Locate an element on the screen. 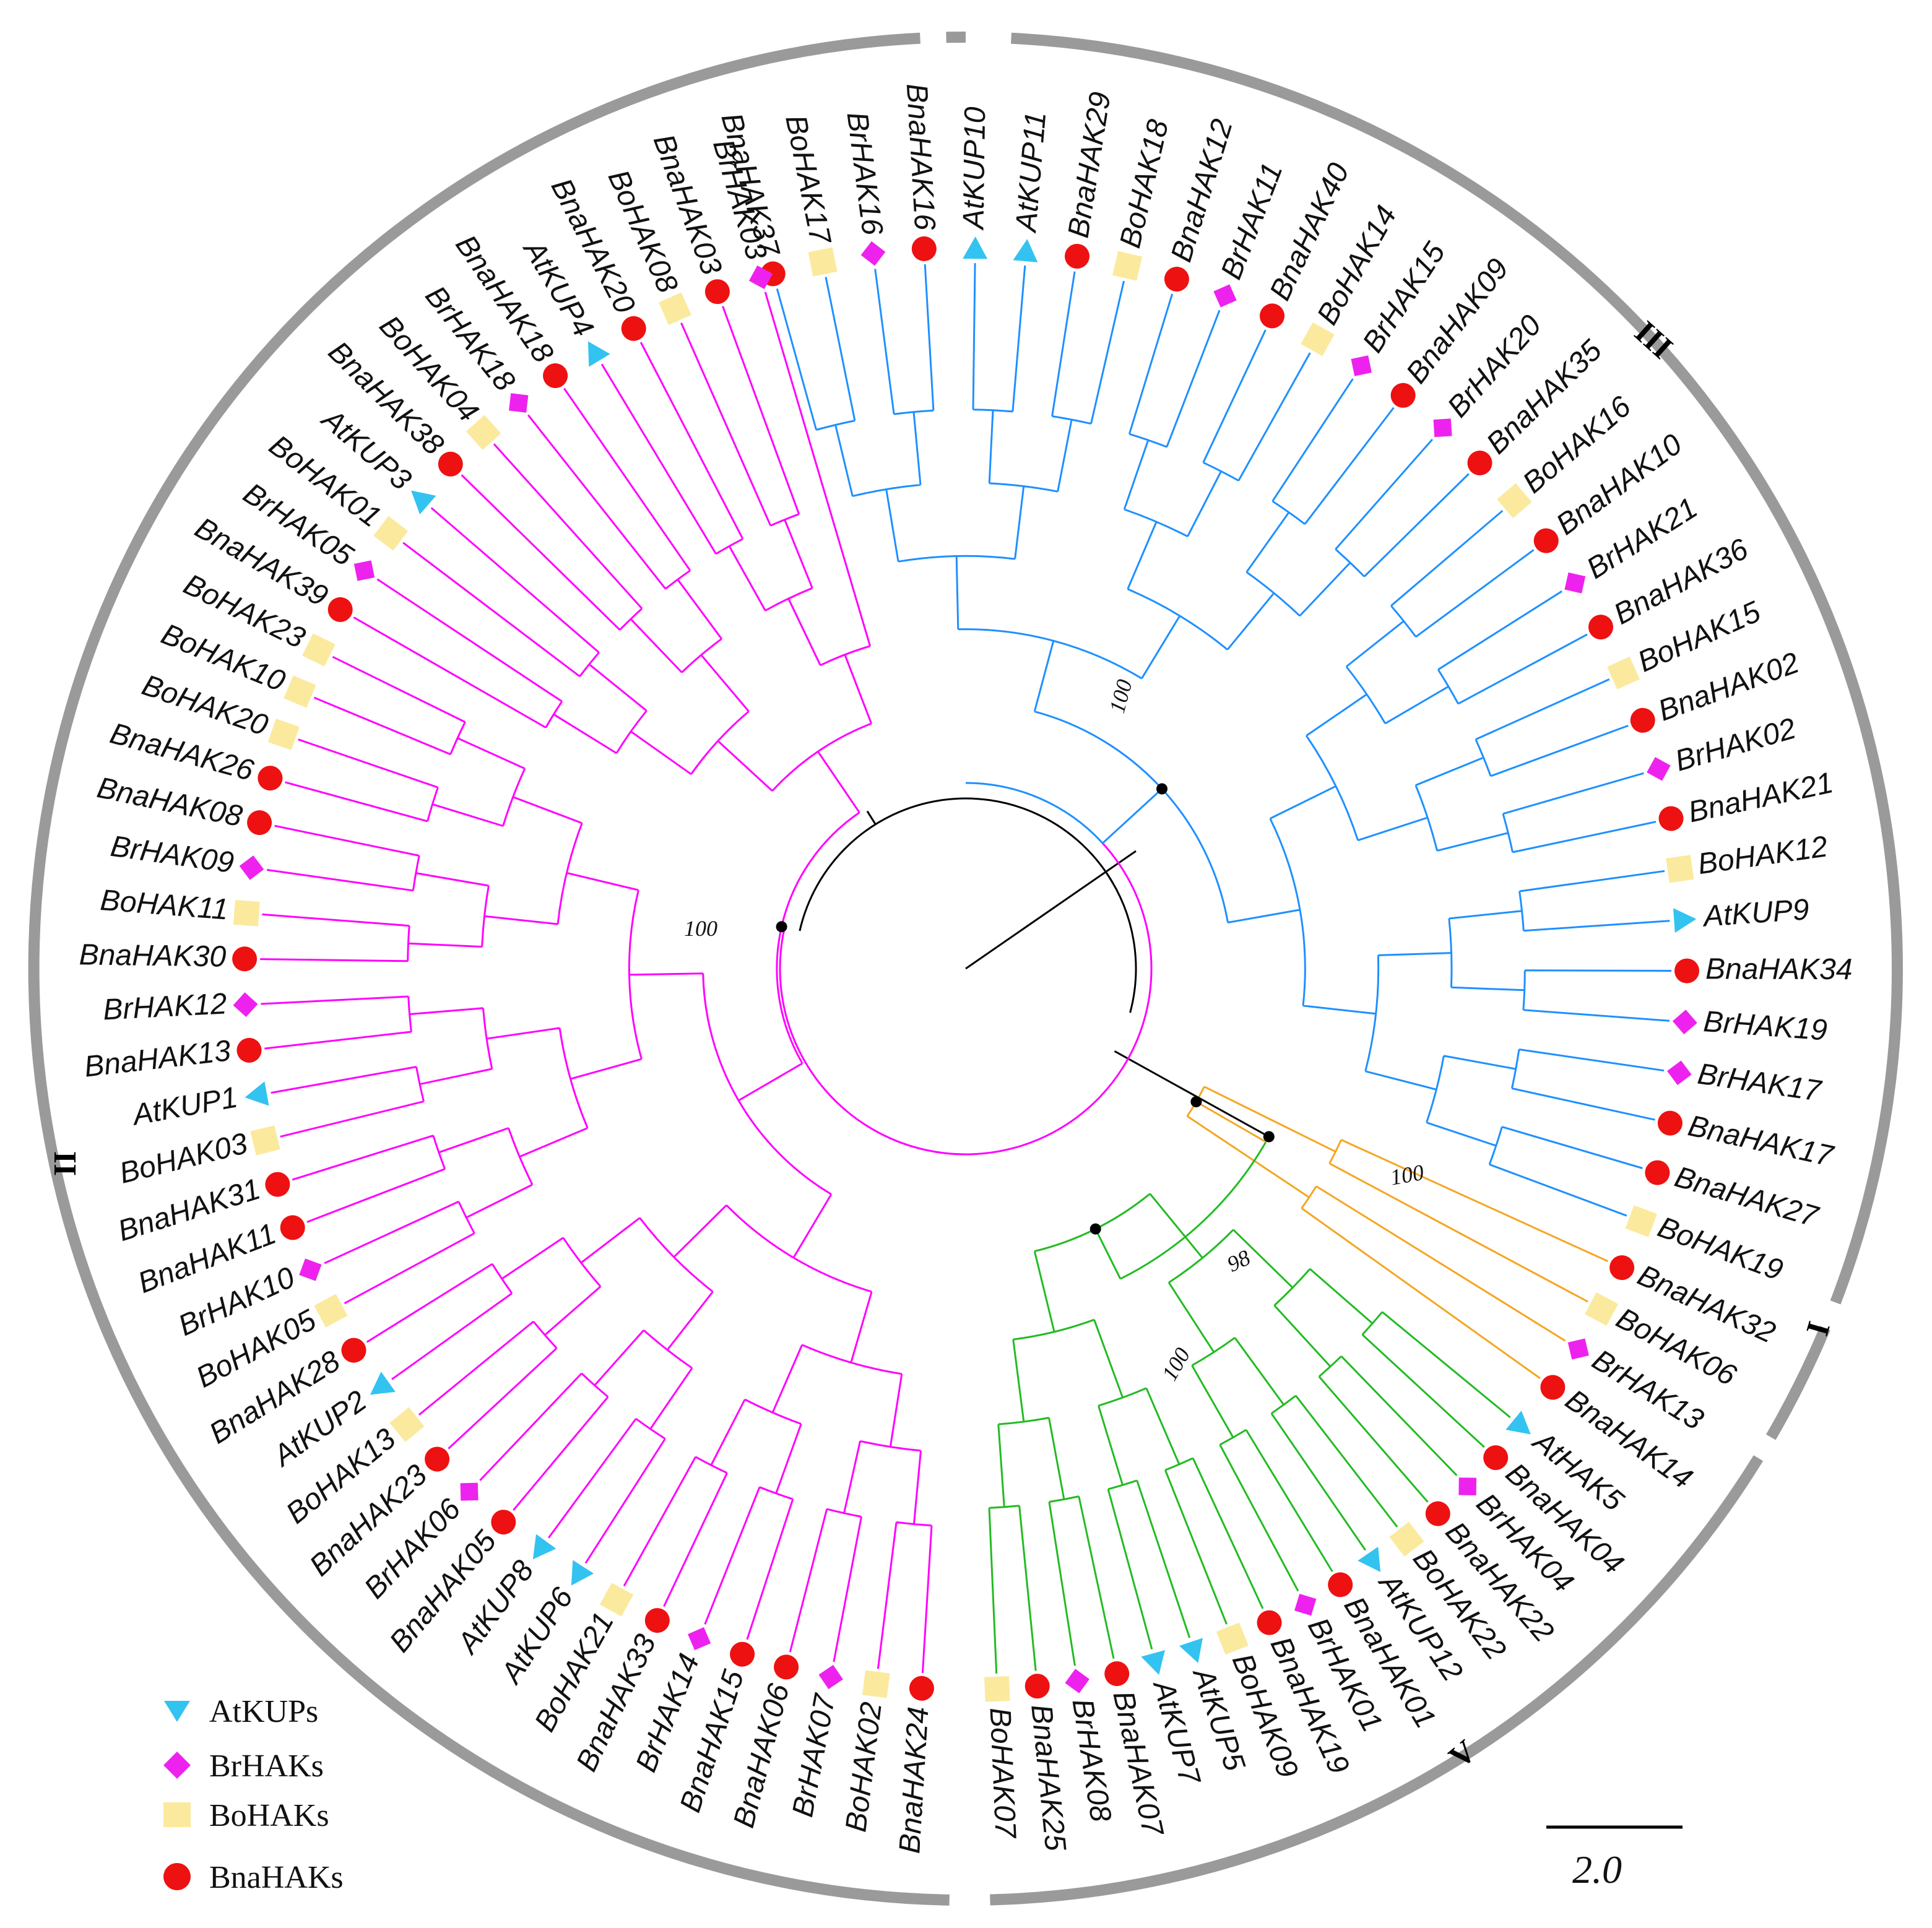 The height and width of the screenshot is (1928, 1932). tip-marker-bohak16 is located at coordinates (1514, 501).